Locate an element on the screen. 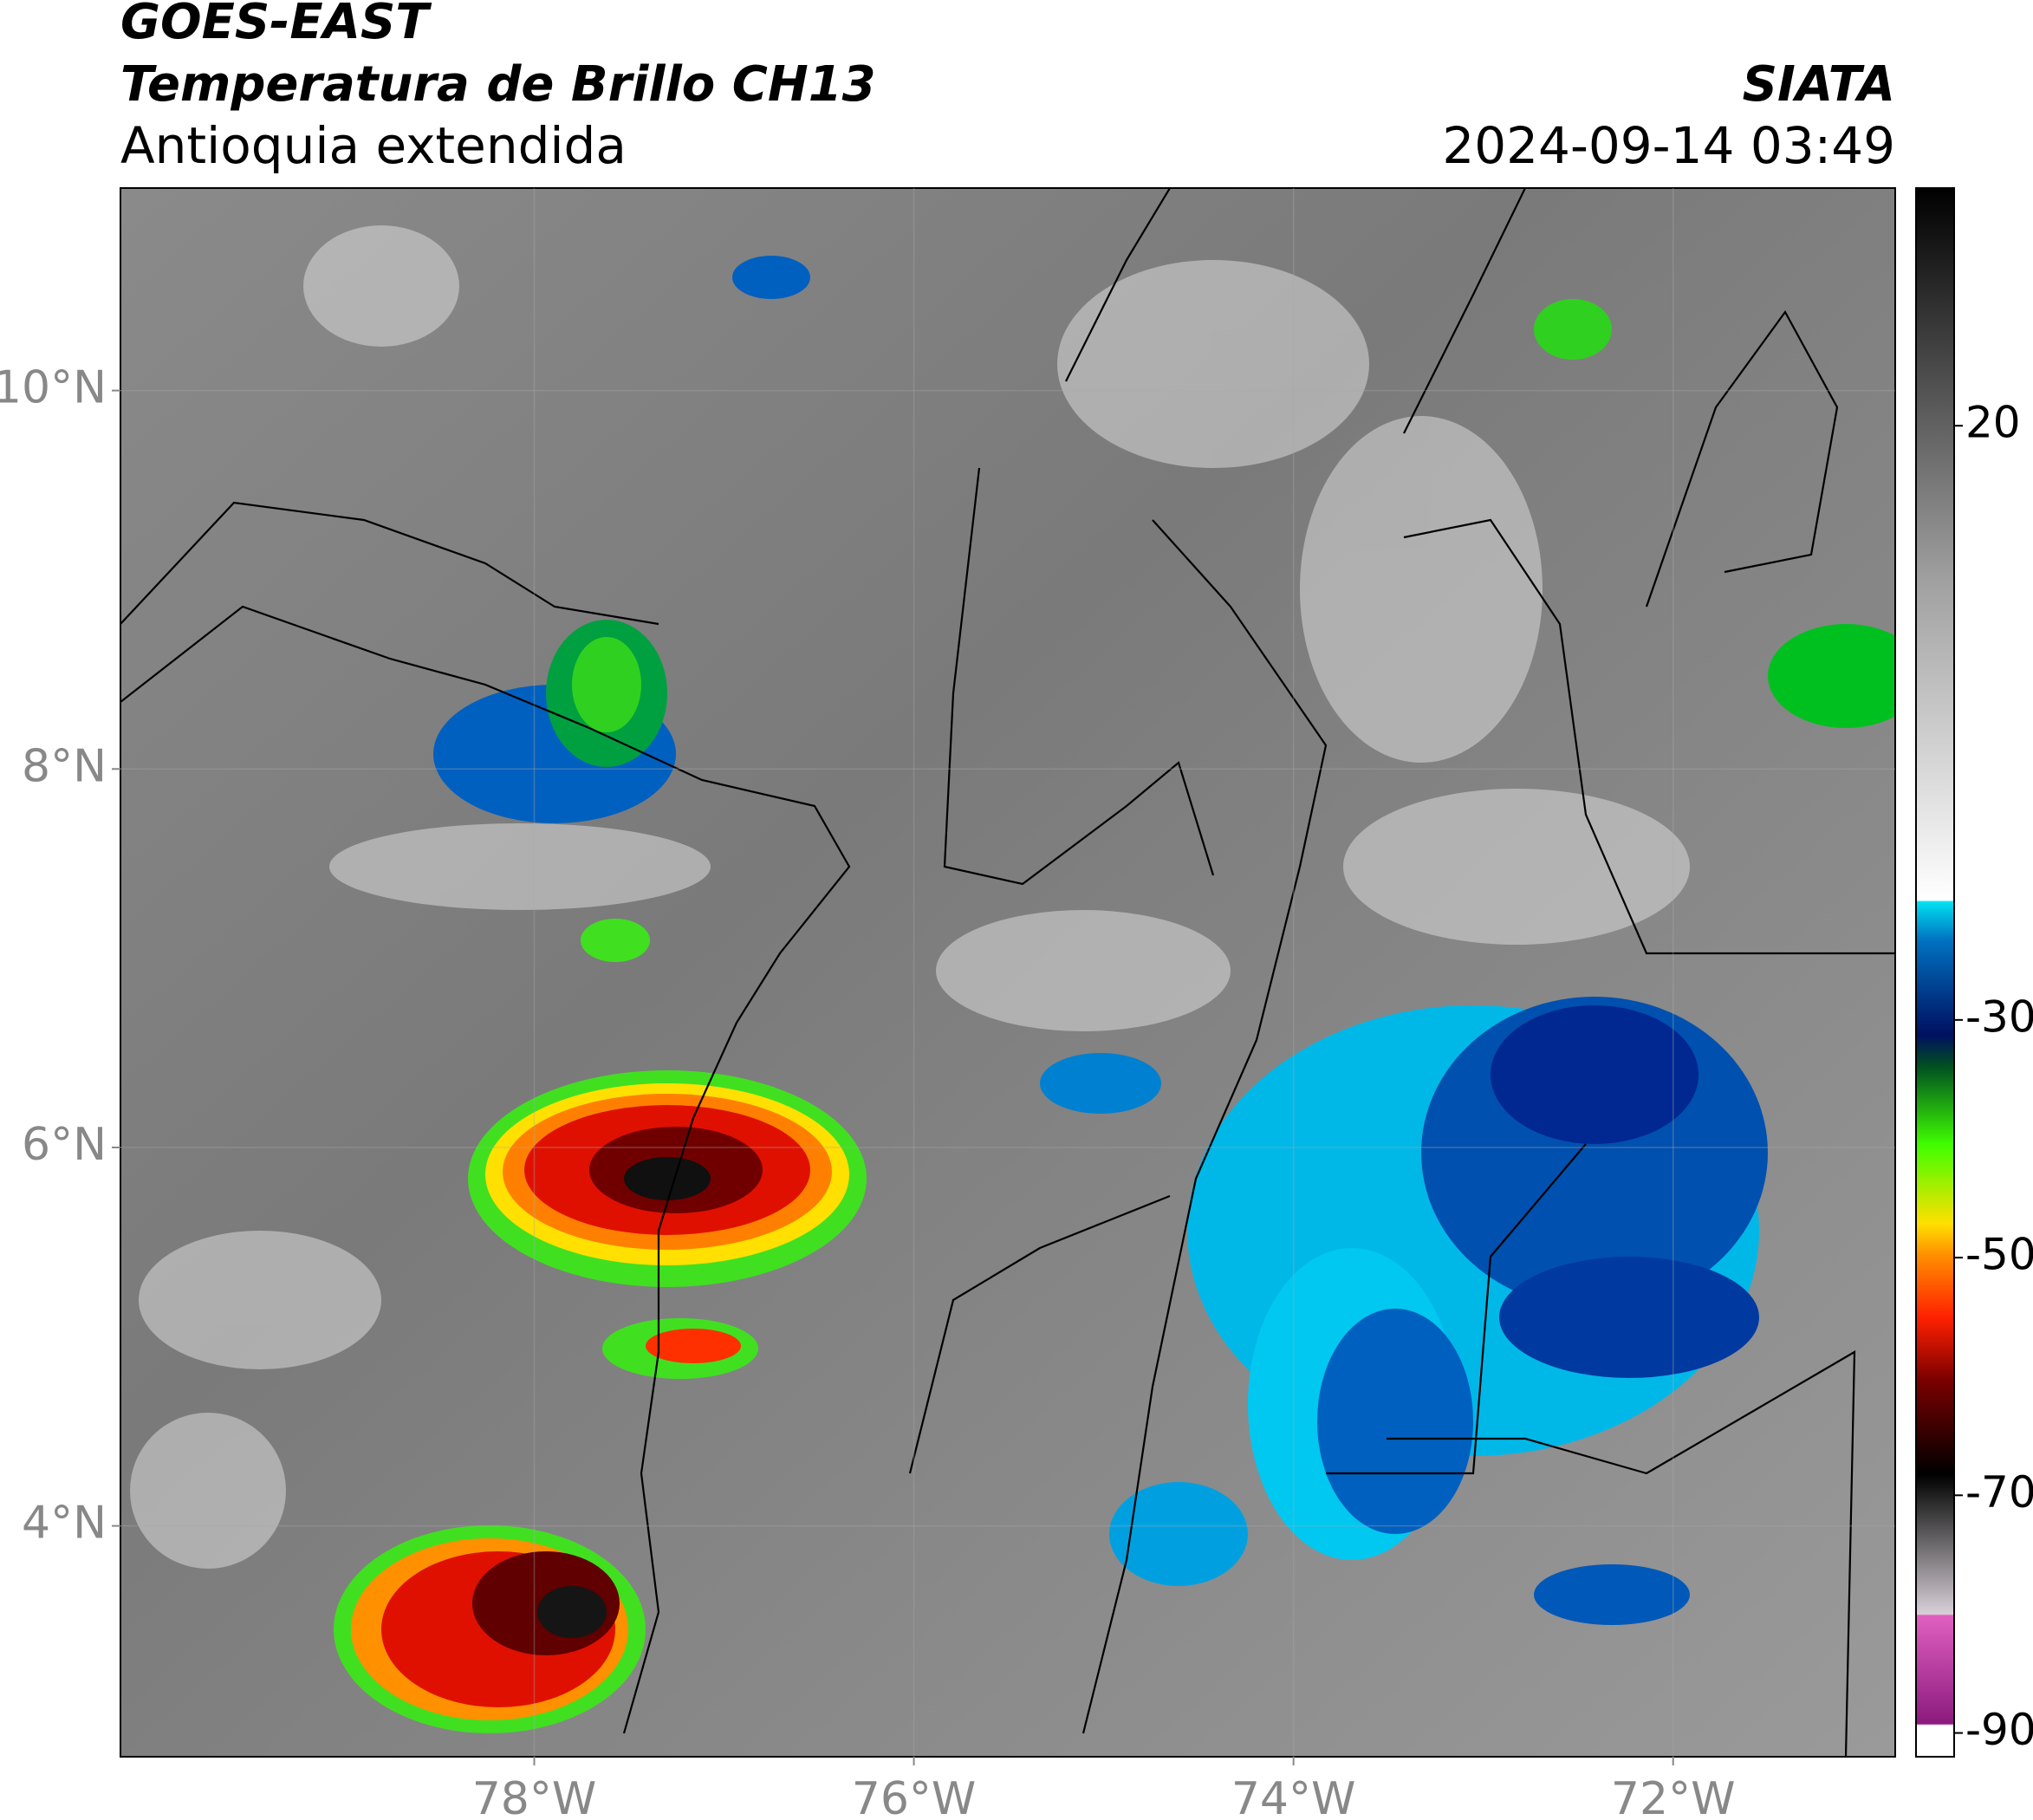 This screenshot has height=1820, width=2033. x-tick-label: 74°W is located at coordinates (1293, 1796).